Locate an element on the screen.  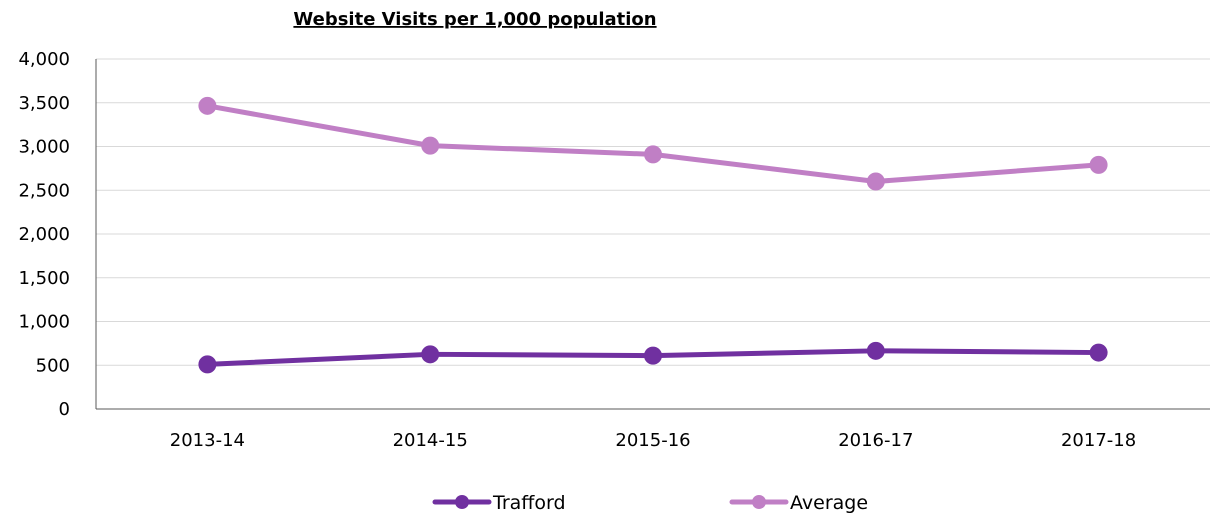
x-axis-tick-labels: 2013-14 2014-15 2015-16 2016-17 2017-18 is located at coordinates (653, 440).